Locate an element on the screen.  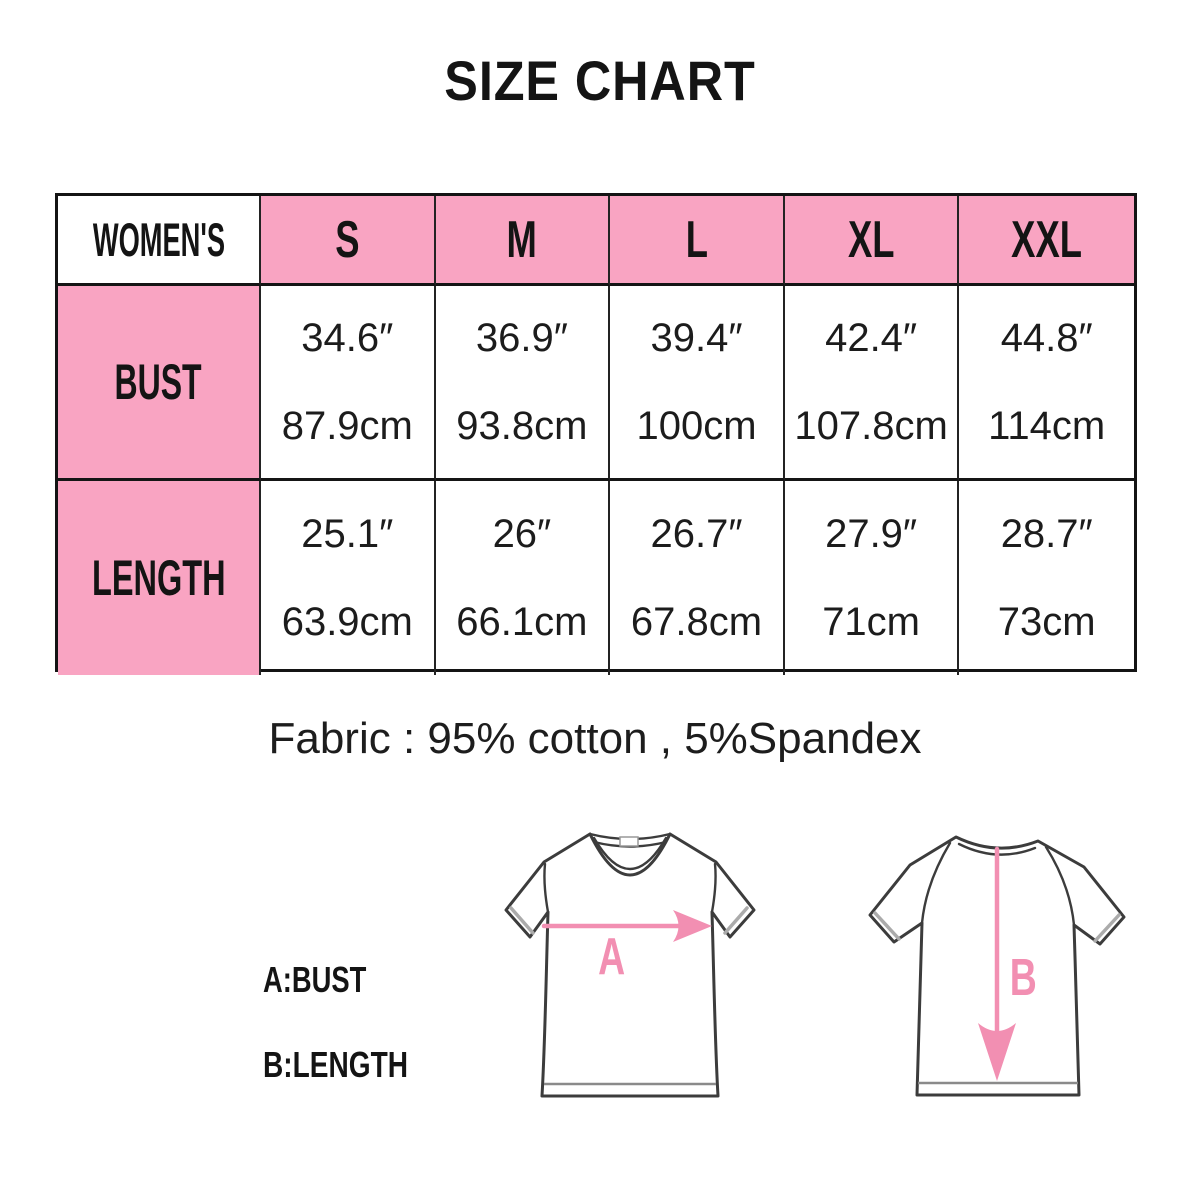
front-shirt-outline is located at coordinates (630, 965).